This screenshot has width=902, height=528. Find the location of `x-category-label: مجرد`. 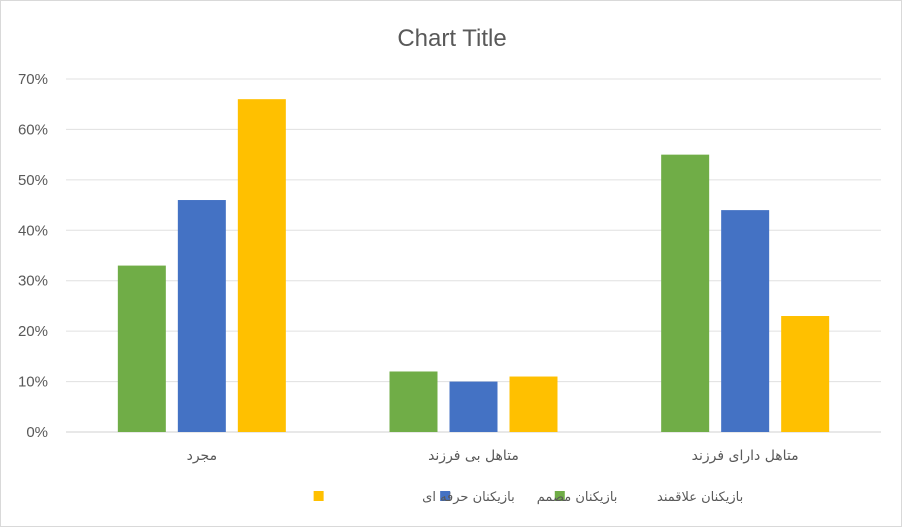

x-category-label: مجرد is located at coordinates (202, 456).